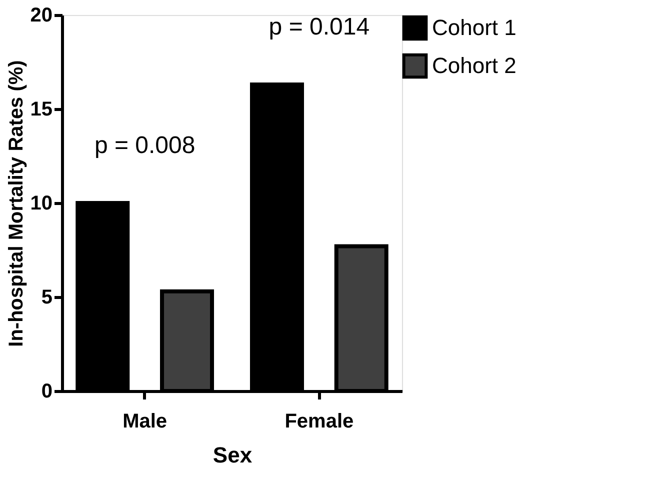 Image resolution: width=650 pixels, height=504 pixels. Describe the element at coordinates (145, 145) in the screenshot. I see `annotation: p = 0.008` at that location.